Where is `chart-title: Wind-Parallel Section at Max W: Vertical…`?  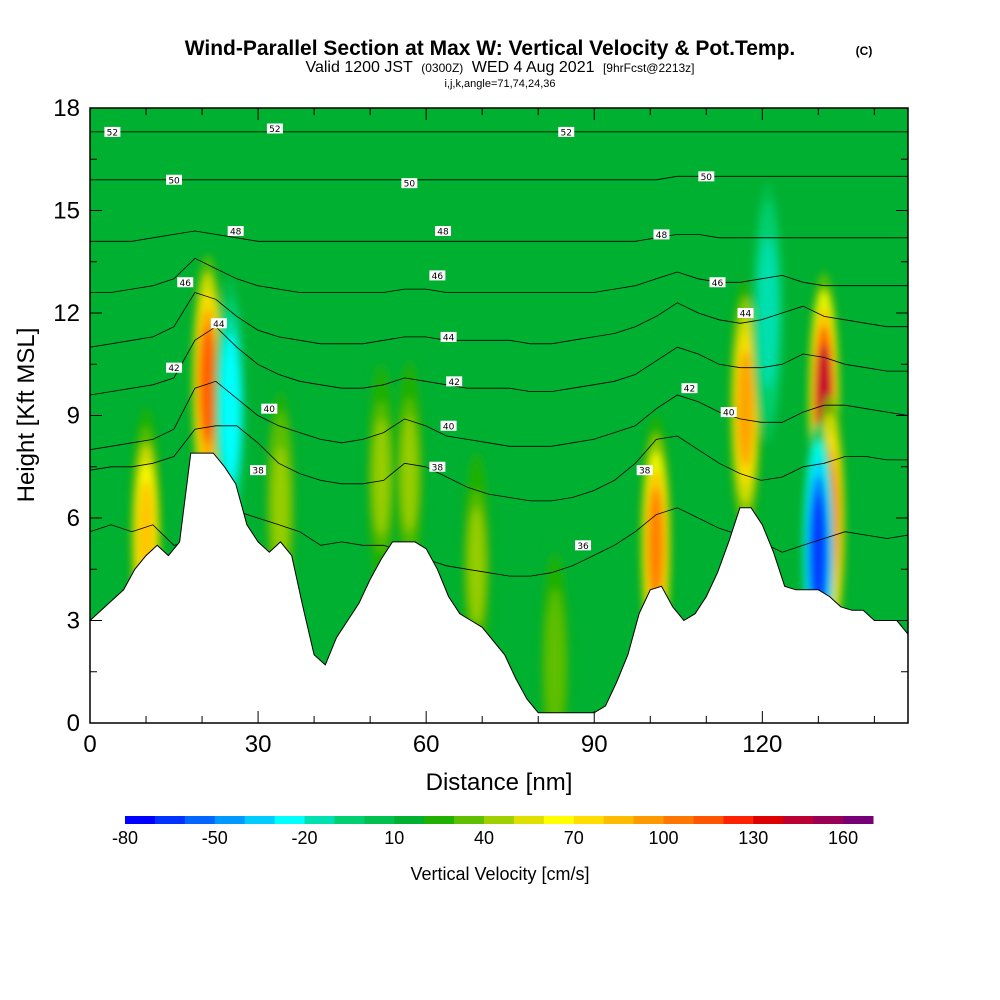 chart-title: Wind-Parallel Section at Max W: Vertical… is located at coordinates (490, 48).